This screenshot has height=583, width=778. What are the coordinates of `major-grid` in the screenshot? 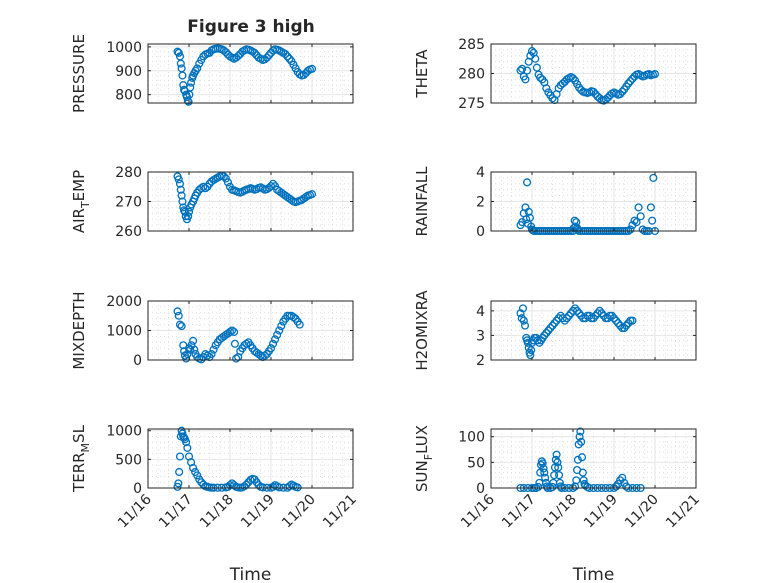 It's located at (593, 458).